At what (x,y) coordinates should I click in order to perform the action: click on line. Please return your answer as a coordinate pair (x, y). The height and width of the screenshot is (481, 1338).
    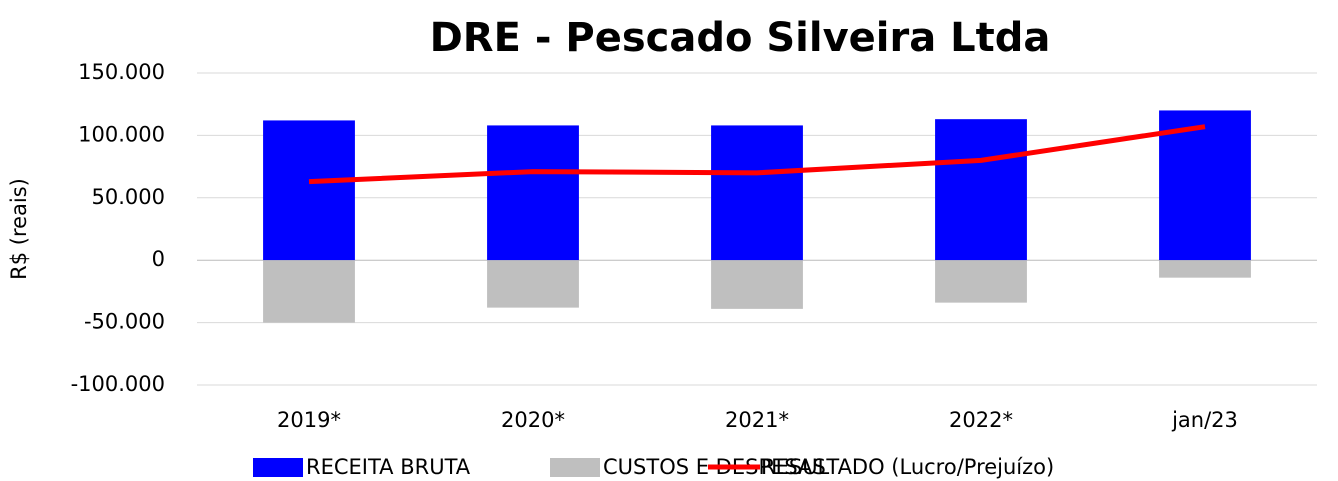
    Looking at the image, I should click on (757, 154).